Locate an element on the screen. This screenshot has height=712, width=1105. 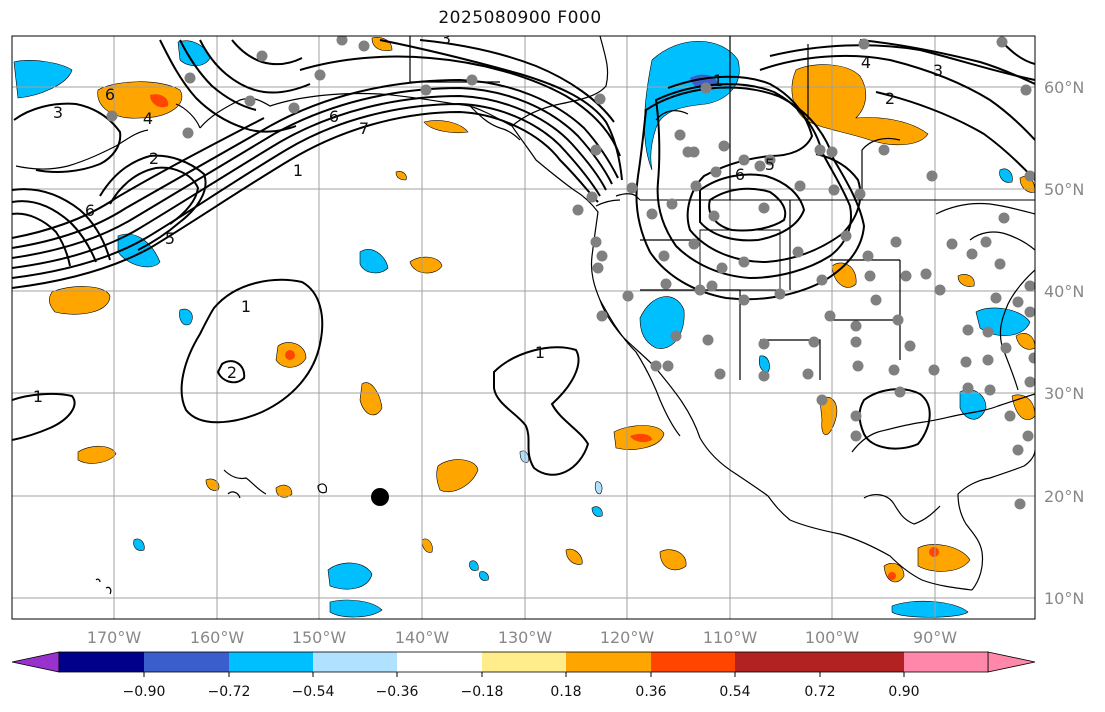
colorbar-ticks is located at coordinates (524, 674).